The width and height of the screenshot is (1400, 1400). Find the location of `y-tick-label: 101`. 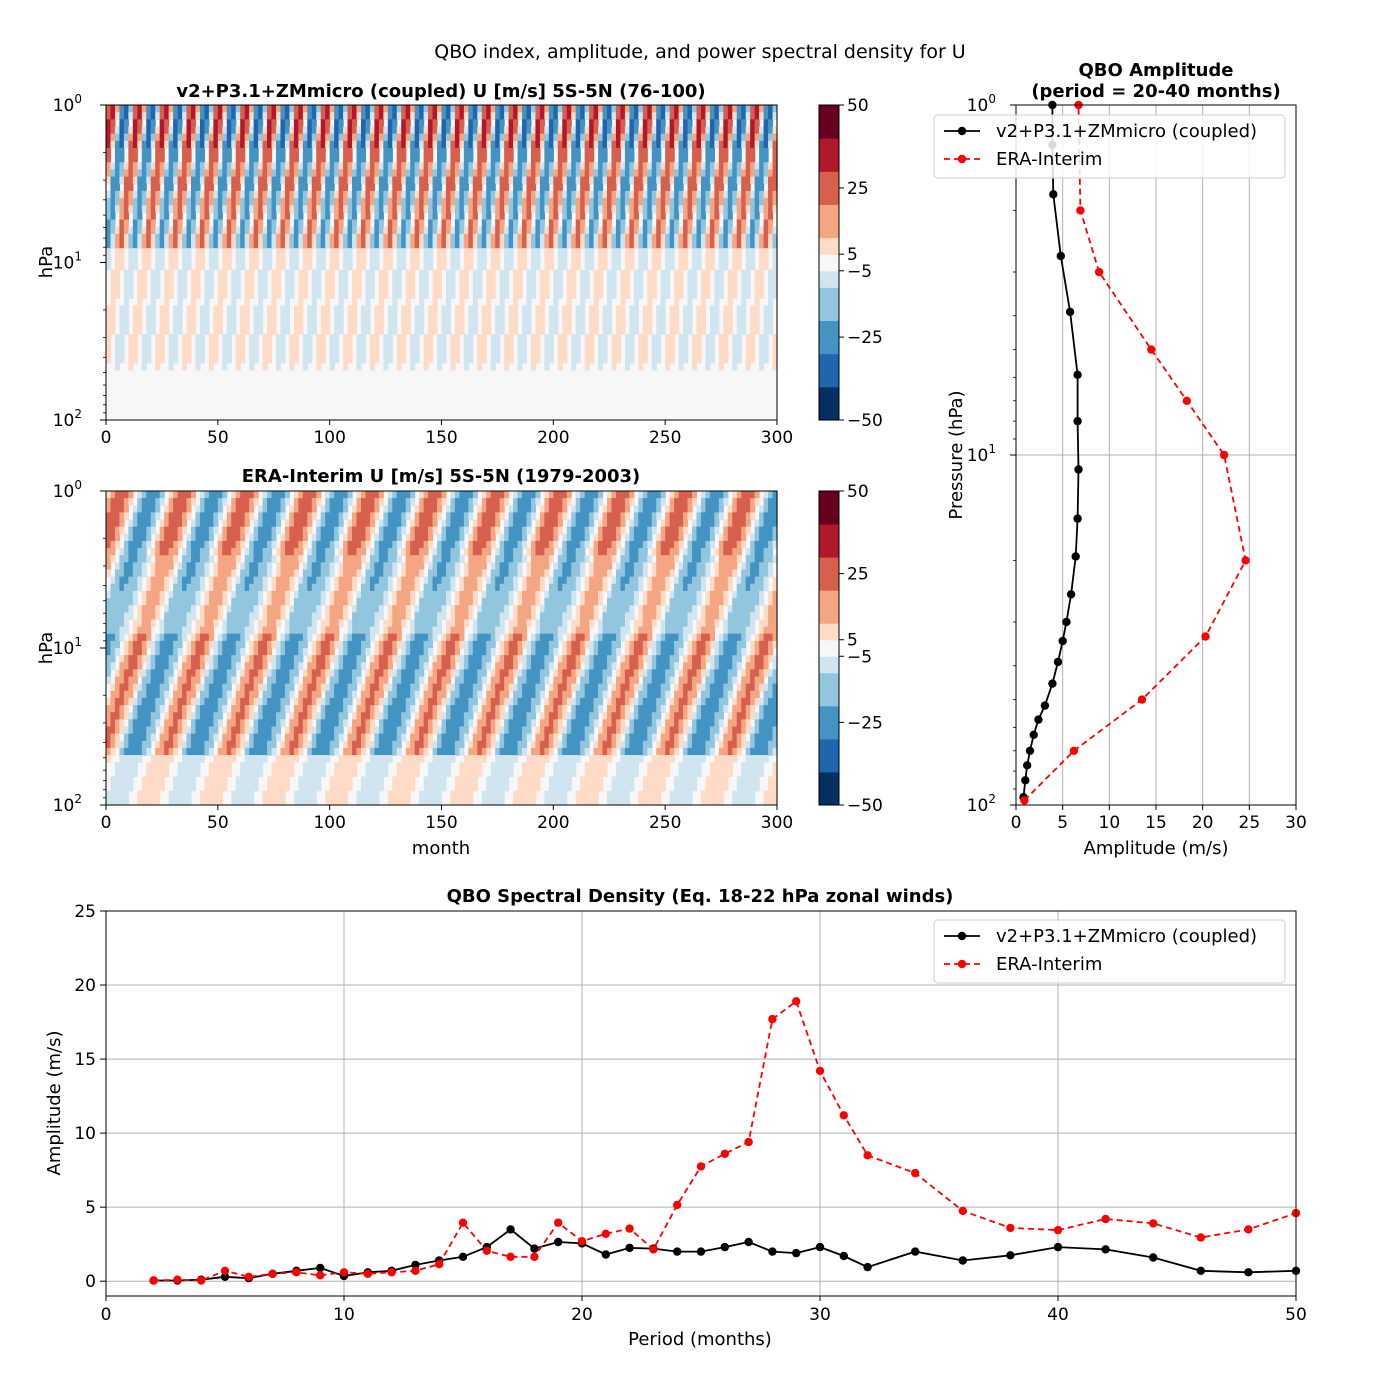

y-tick-label: 101 is located at coordinates (67, 262).